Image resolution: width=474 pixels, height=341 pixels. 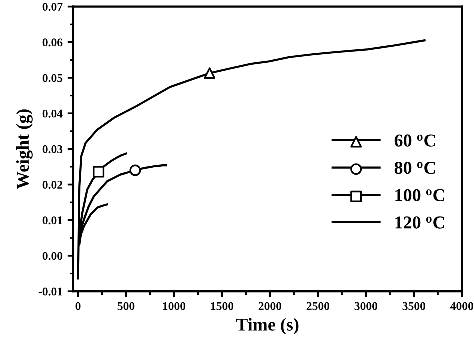 What do you see at coordinates (52, 114) in the screenshot?
I see `y-tick-label: 0.04` at bounding box center [52, 114].